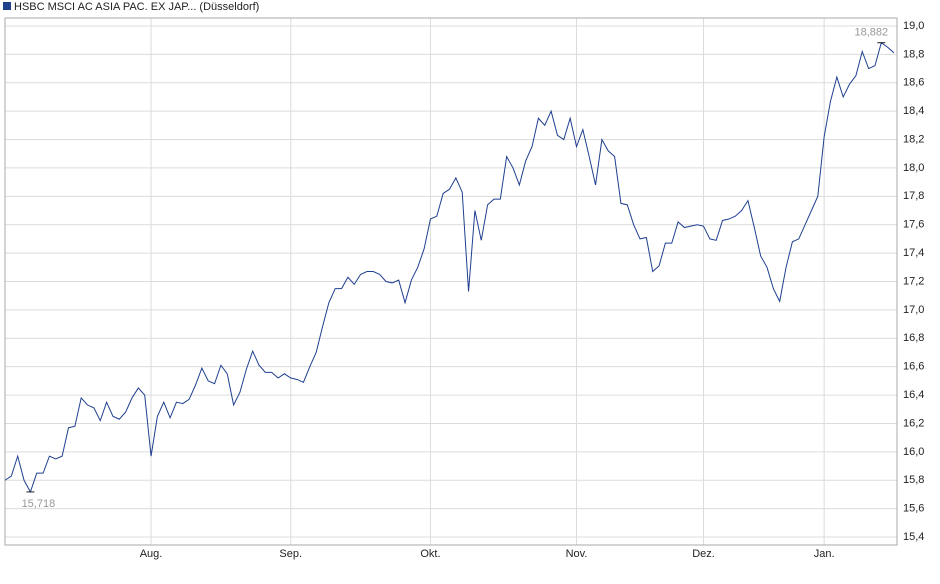 The image size is (940, 584). I want to click on y-tick-label: 15,6, so click(913, 509).